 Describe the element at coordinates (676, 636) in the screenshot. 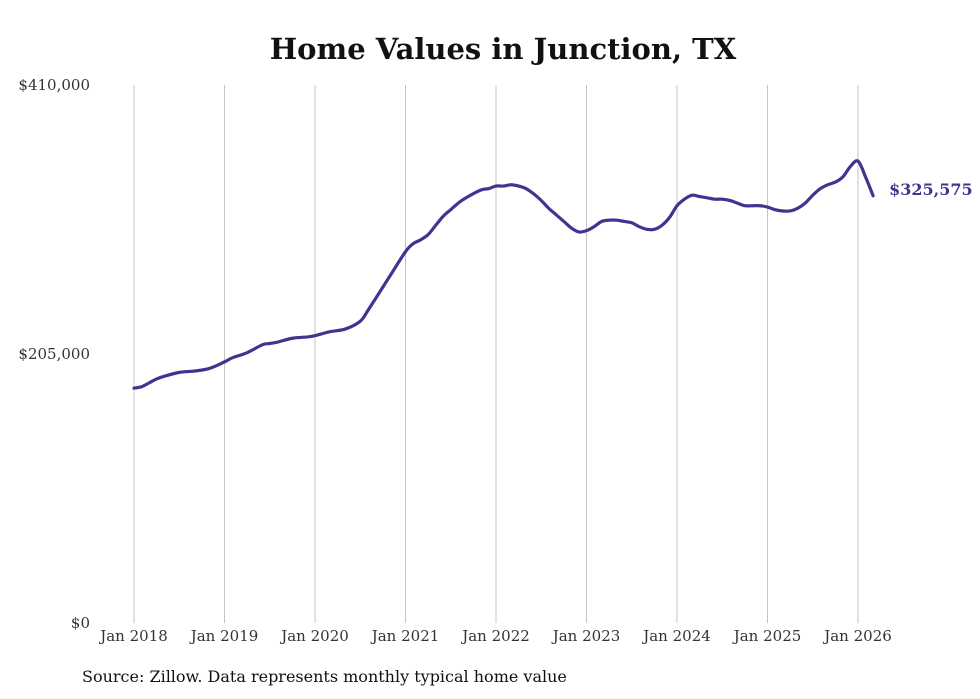

I see `x-tick-label: Jan 2024` at that location.